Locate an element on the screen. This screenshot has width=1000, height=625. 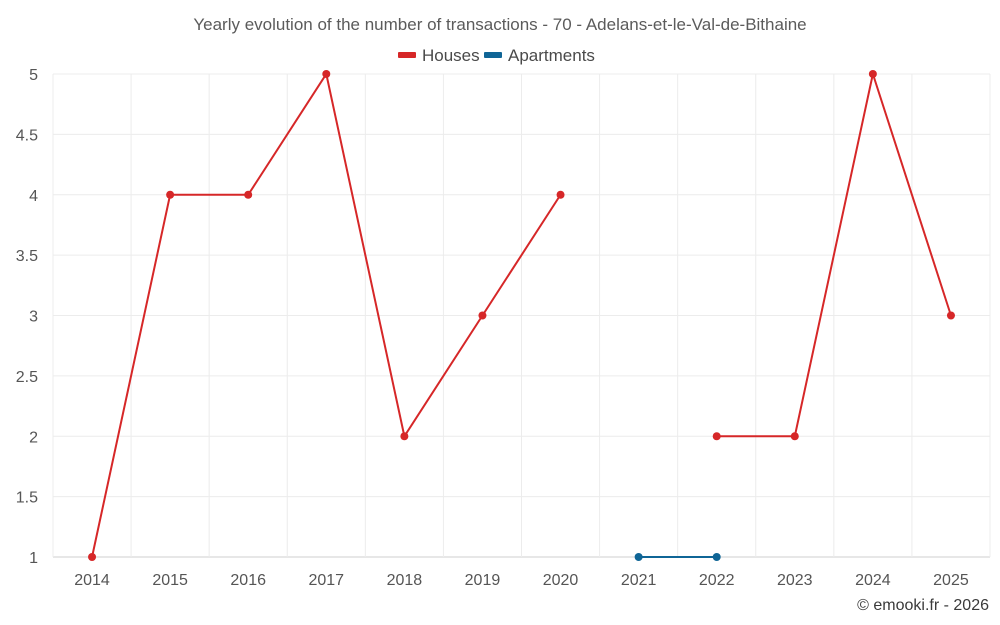
x-tick-label: 2017 is located at coordinates (326, 580).